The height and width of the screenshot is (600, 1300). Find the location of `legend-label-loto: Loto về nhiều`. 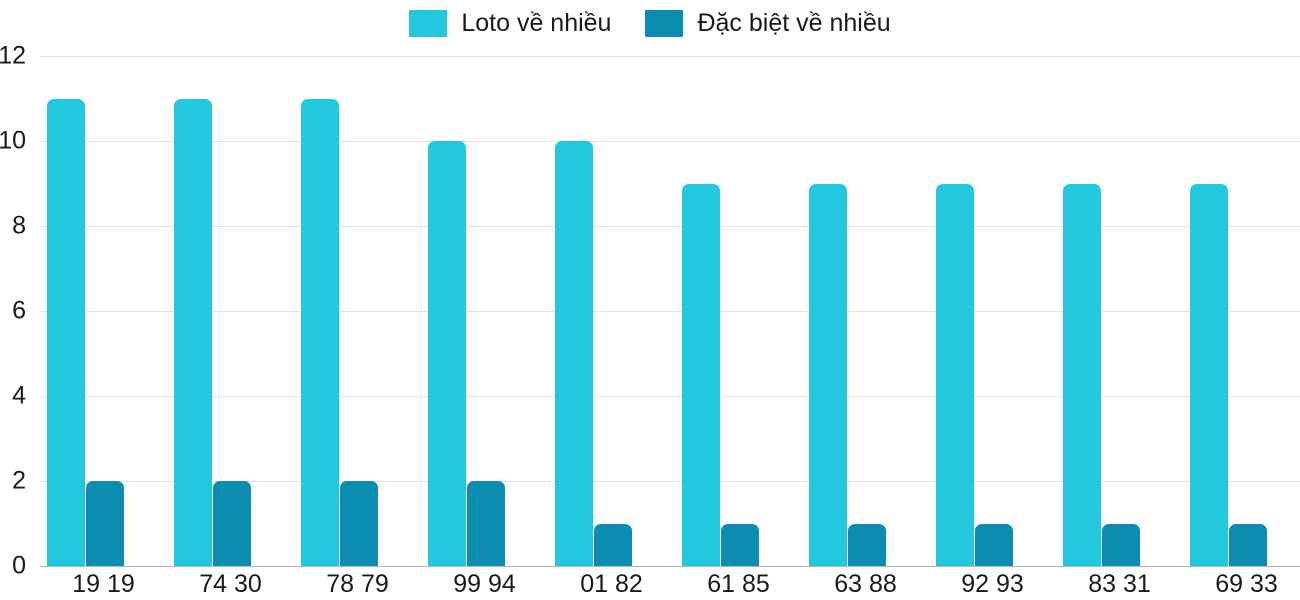

legend-label-loto: Loto về nhiều is located at coordinates (536, 22).